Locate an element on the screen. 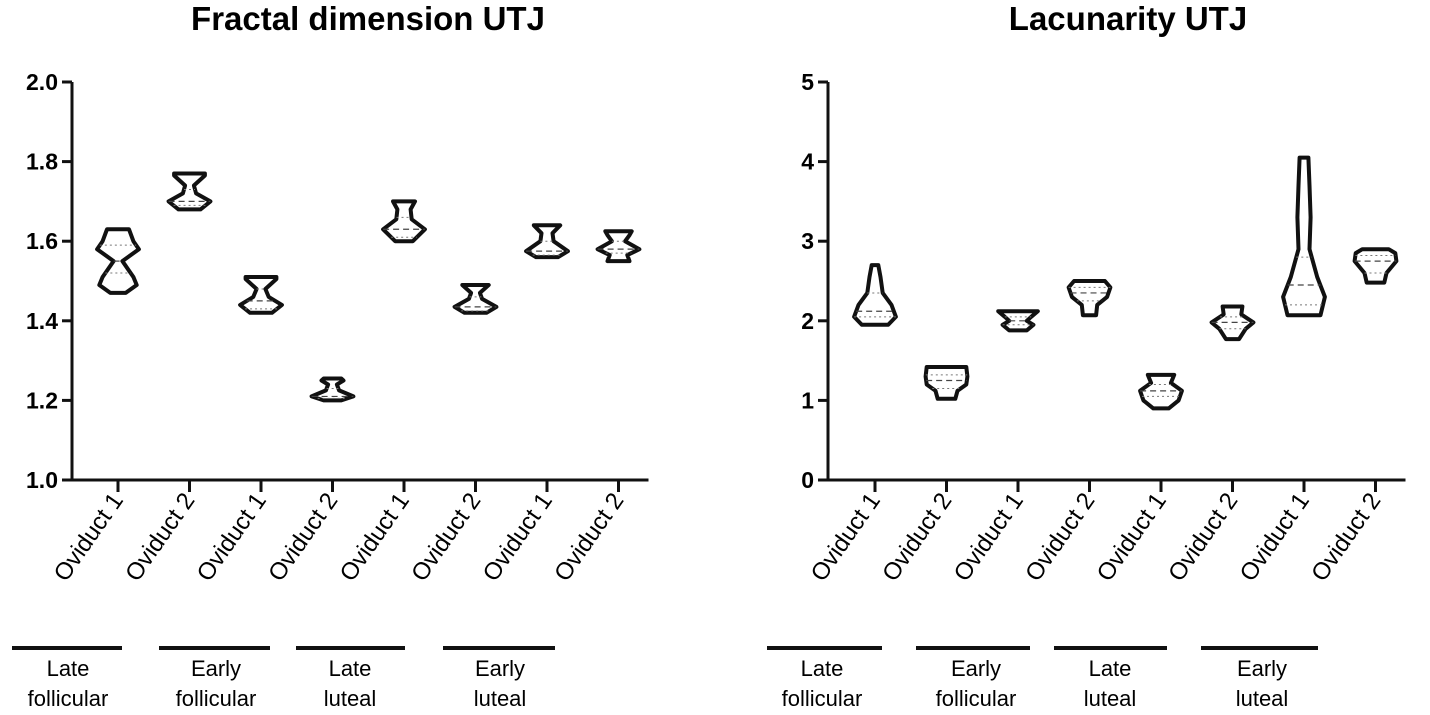  y-tick-label: 1.6 is located at coordinates (42, 241).